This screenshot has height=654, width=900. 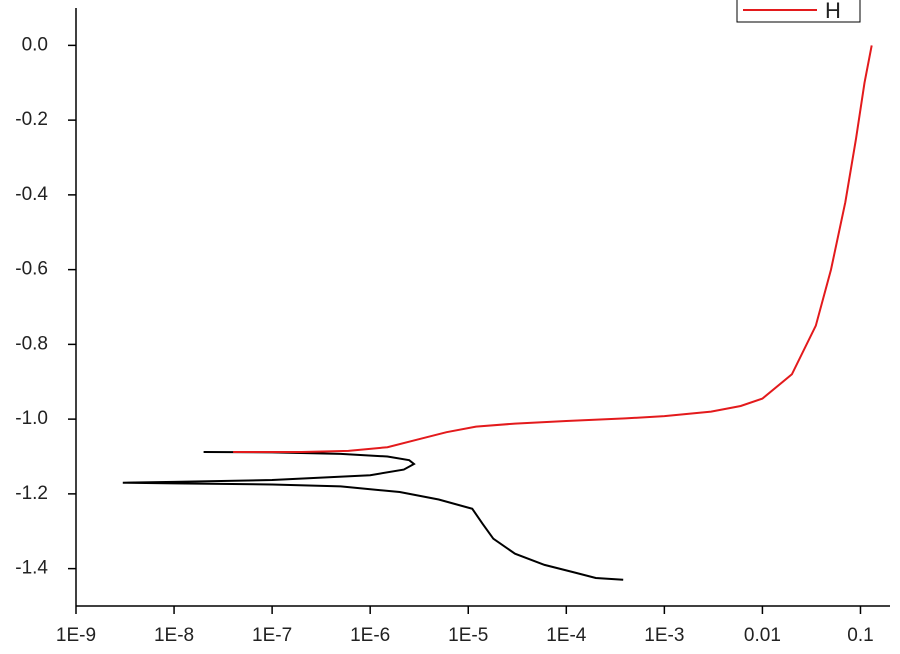 What do you see at coordinates (31, 343) in the screenshot?
I see `y-tick-label: -0.8` at bounding box center [31, 343].